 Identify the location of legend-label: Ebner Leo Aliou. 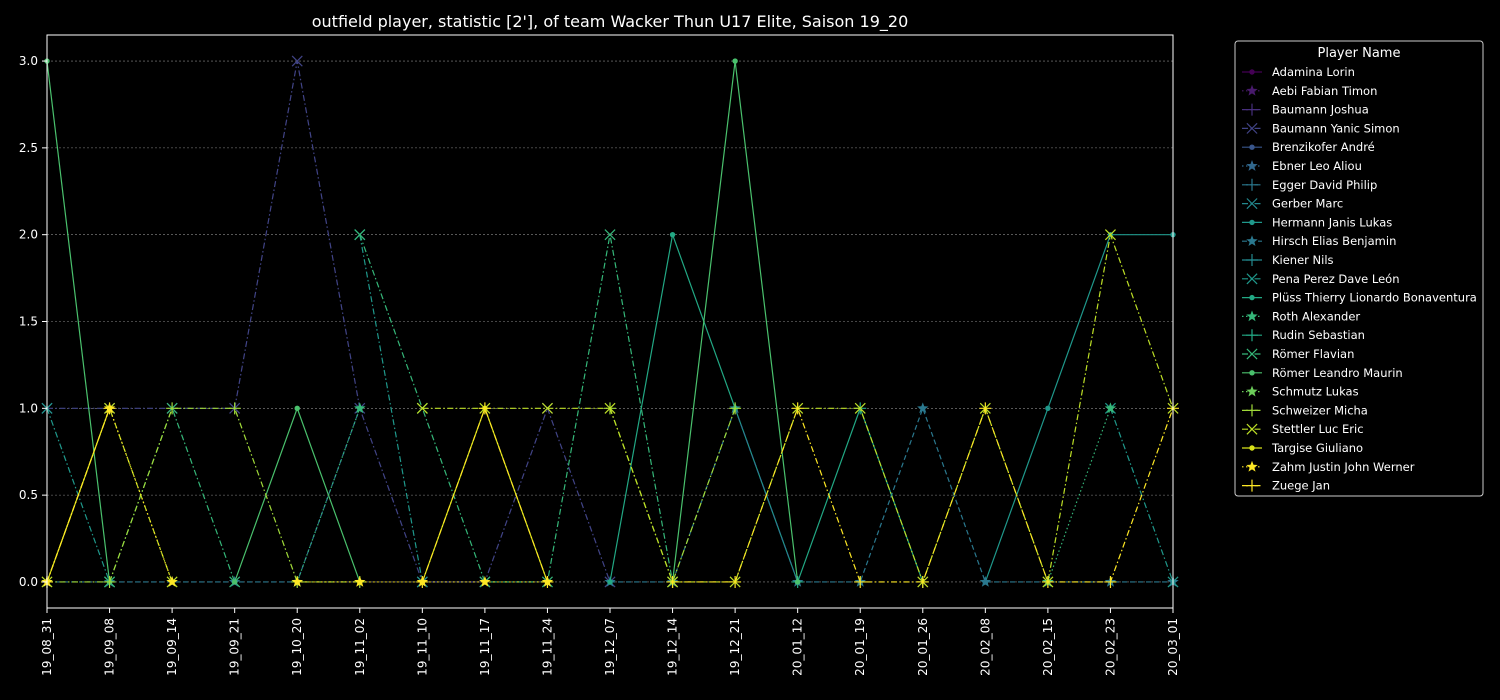
(1317, 166).